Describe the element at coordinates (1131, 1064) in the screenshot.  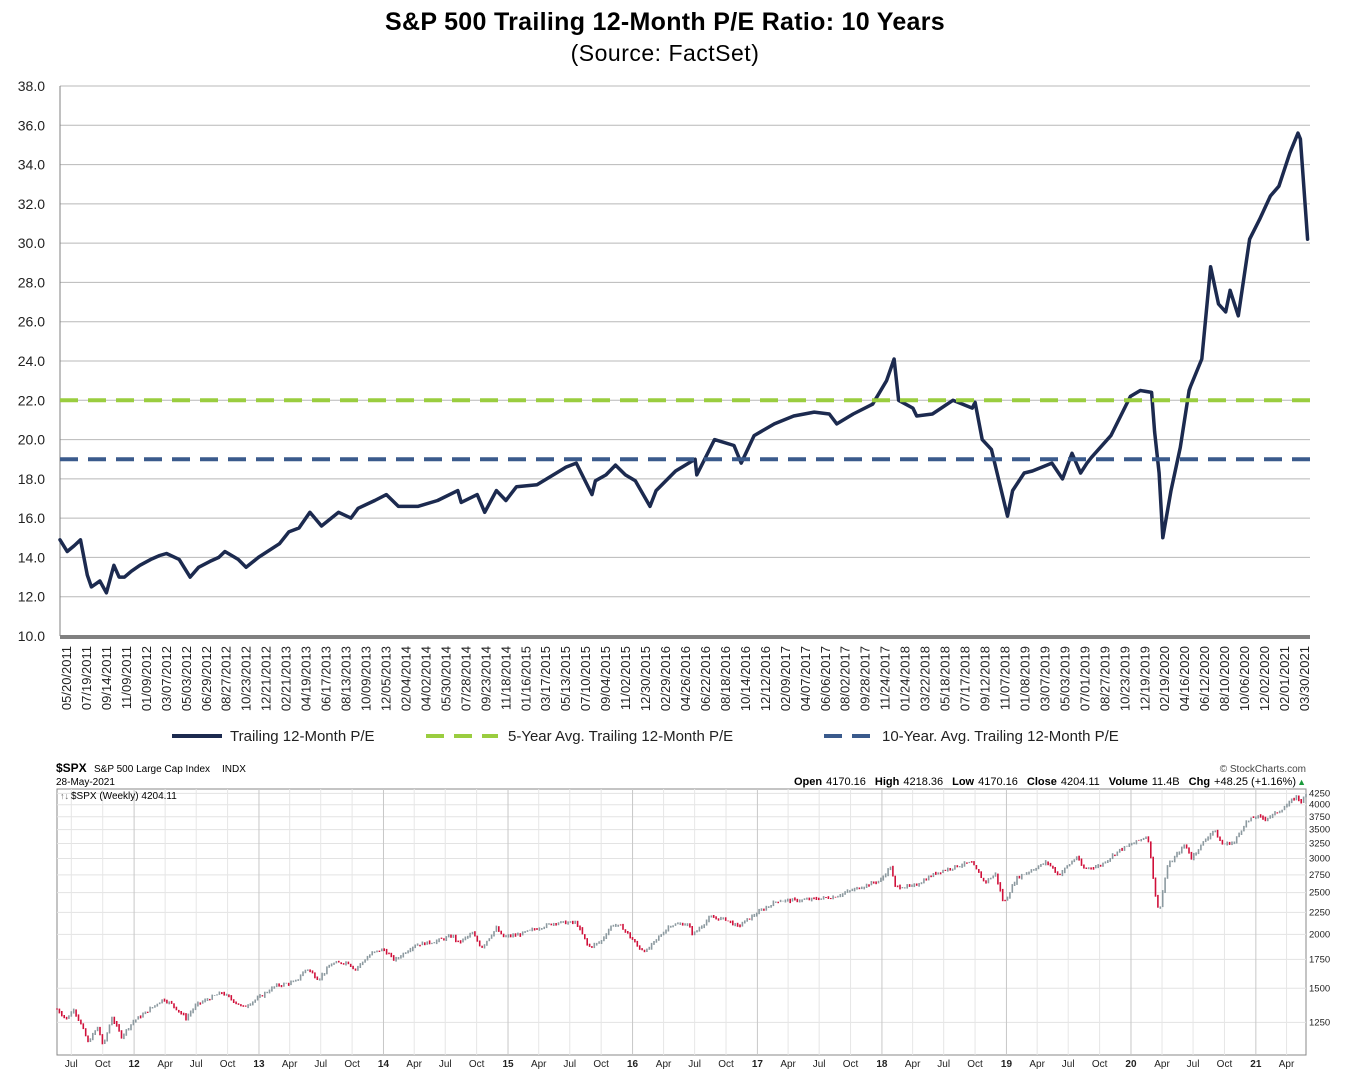
I see `spx-x-tick-label: 20` at that location.